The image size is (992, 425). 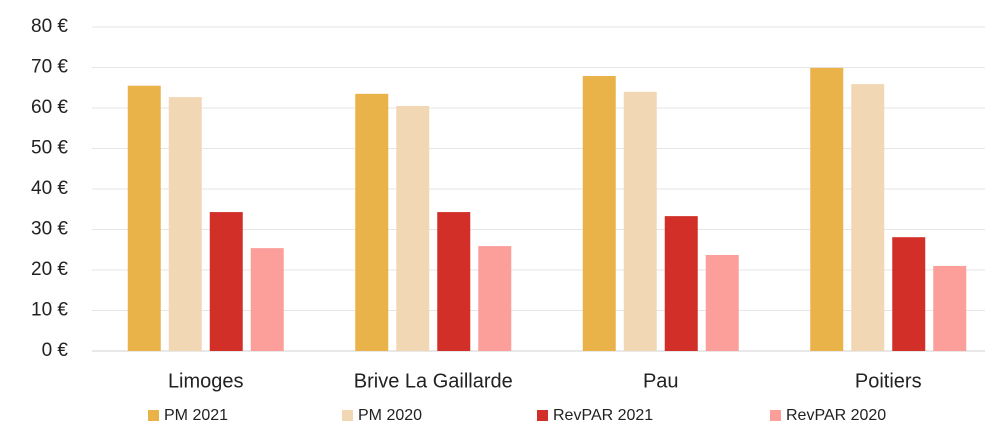 I want to click on x-tick-label: Pau, so click(x=661, y=381).